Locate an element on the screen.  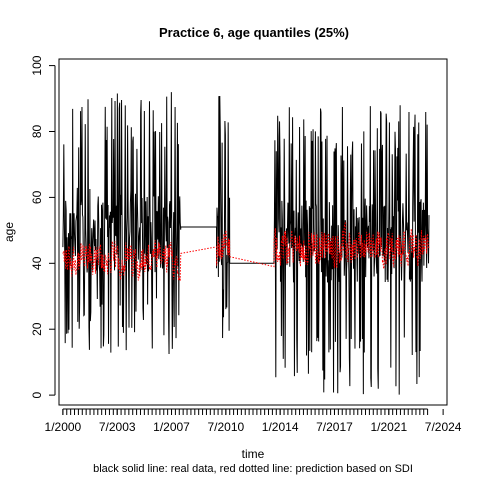
x-tick-label: 1/2007 is located at coordinates (171, 427).